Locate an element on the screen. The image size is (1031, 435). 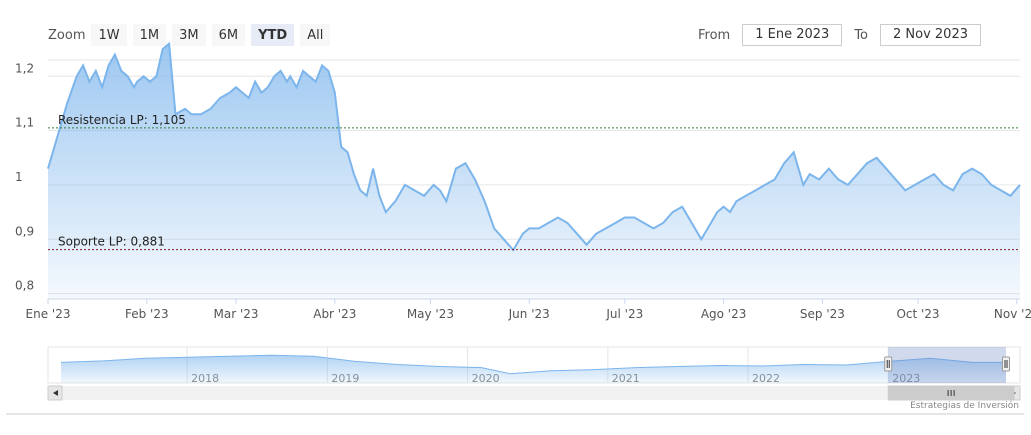
navigator-handle-left is located at coordinates (888, 364).